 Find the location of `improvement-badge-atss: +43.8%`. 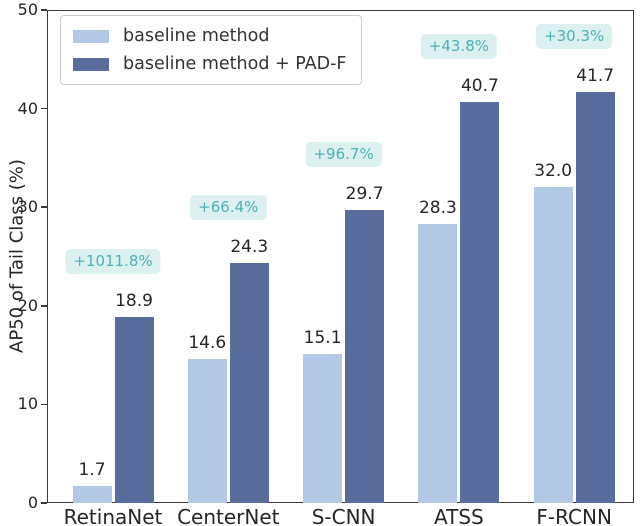

improvement-badge-atss: +43.8% is located at coordinates (459, 46).